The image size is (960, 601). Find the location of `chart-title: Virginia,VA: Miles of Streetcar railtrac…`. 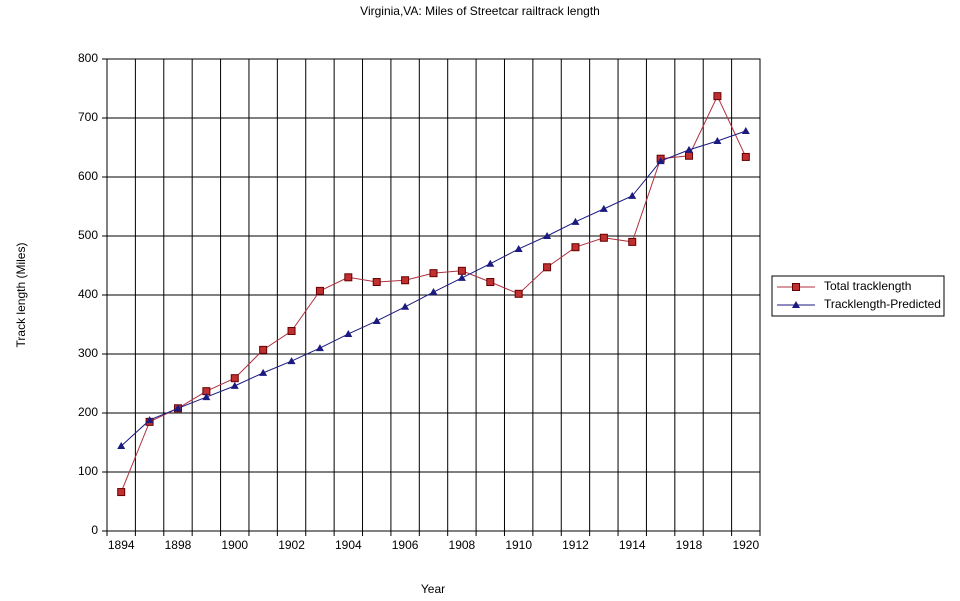

chart-title: Virginia,VA: Miles of Streetcar railtrac… is located at coordinates (480, 11).